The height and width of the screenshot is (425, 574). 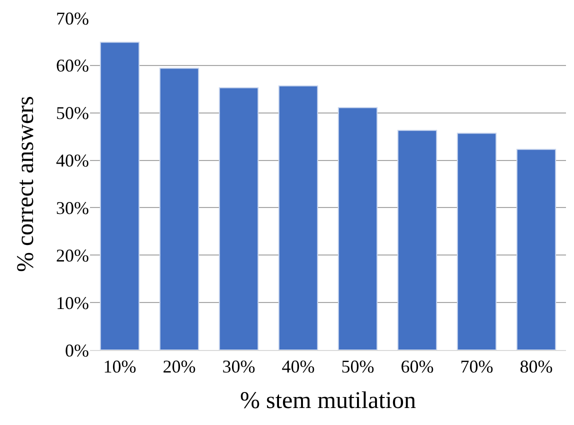 I want to click on y-tick-label: 20%, so click(x=72, y=255).